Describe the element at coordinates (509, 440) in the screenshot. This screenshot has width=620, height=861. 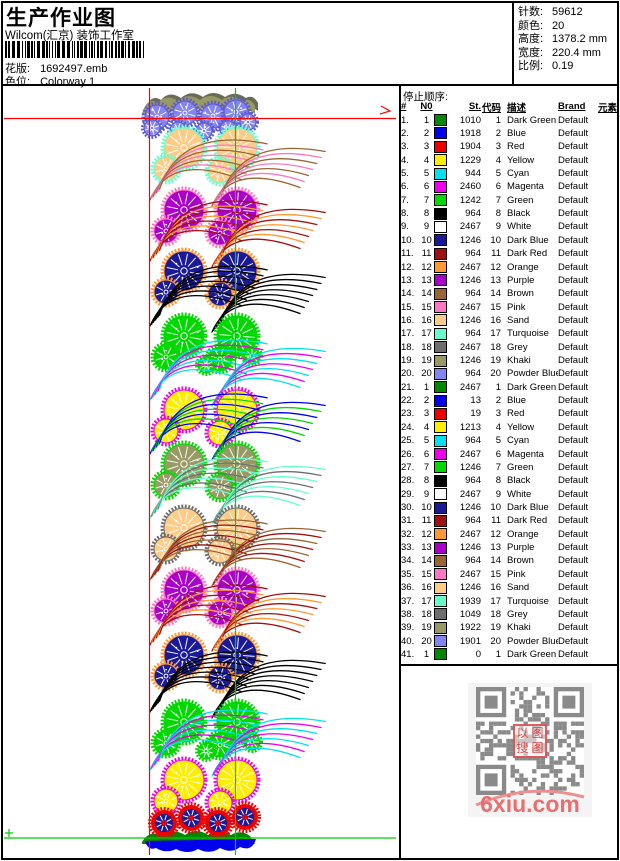
I see `color-sequence-row: 25. 5 964 5 Cyan Default` at that location.